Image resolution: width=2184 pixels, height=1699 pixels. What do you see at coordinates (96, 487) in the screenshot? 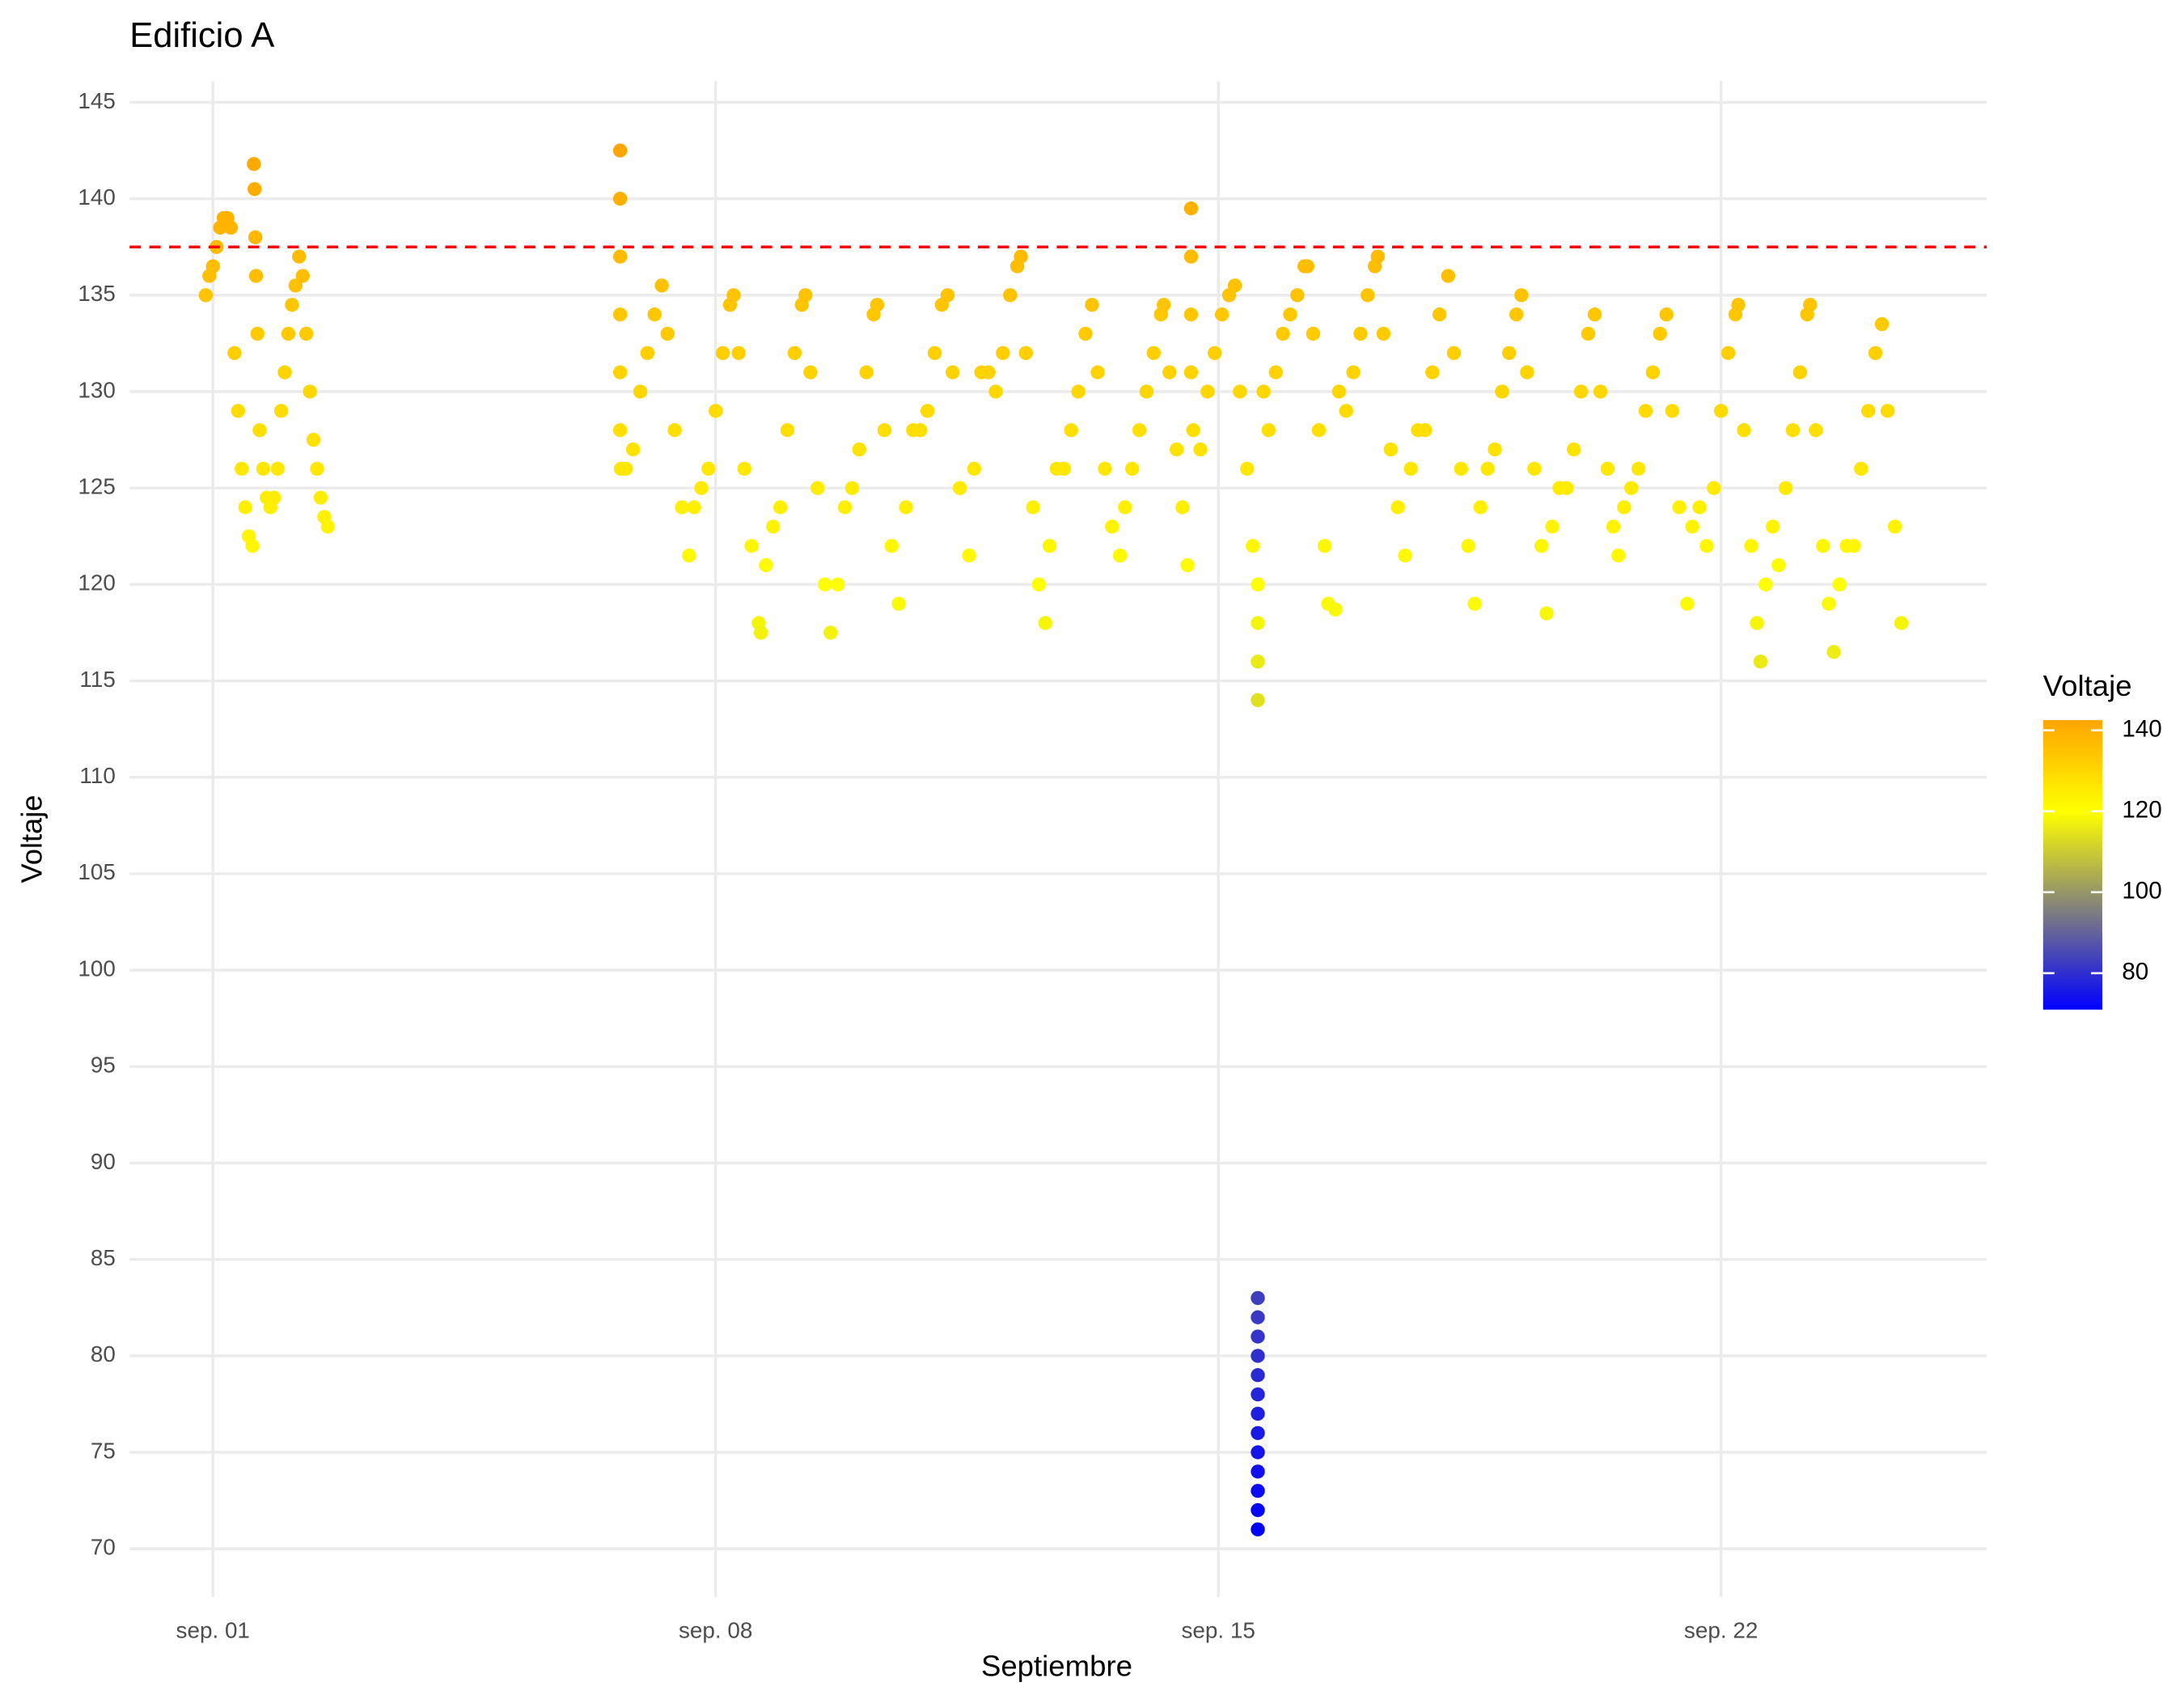
I see `y-tick-label: 125` at bounding box center [96, 487].